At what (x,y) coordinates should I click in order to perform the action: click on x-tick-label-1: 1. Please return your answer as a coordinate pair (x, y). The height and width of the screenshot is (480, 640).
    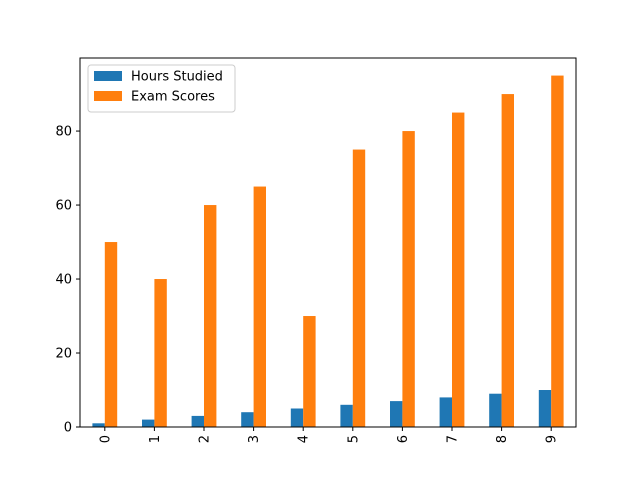
    Looking at the image, I should click on (155, 439).